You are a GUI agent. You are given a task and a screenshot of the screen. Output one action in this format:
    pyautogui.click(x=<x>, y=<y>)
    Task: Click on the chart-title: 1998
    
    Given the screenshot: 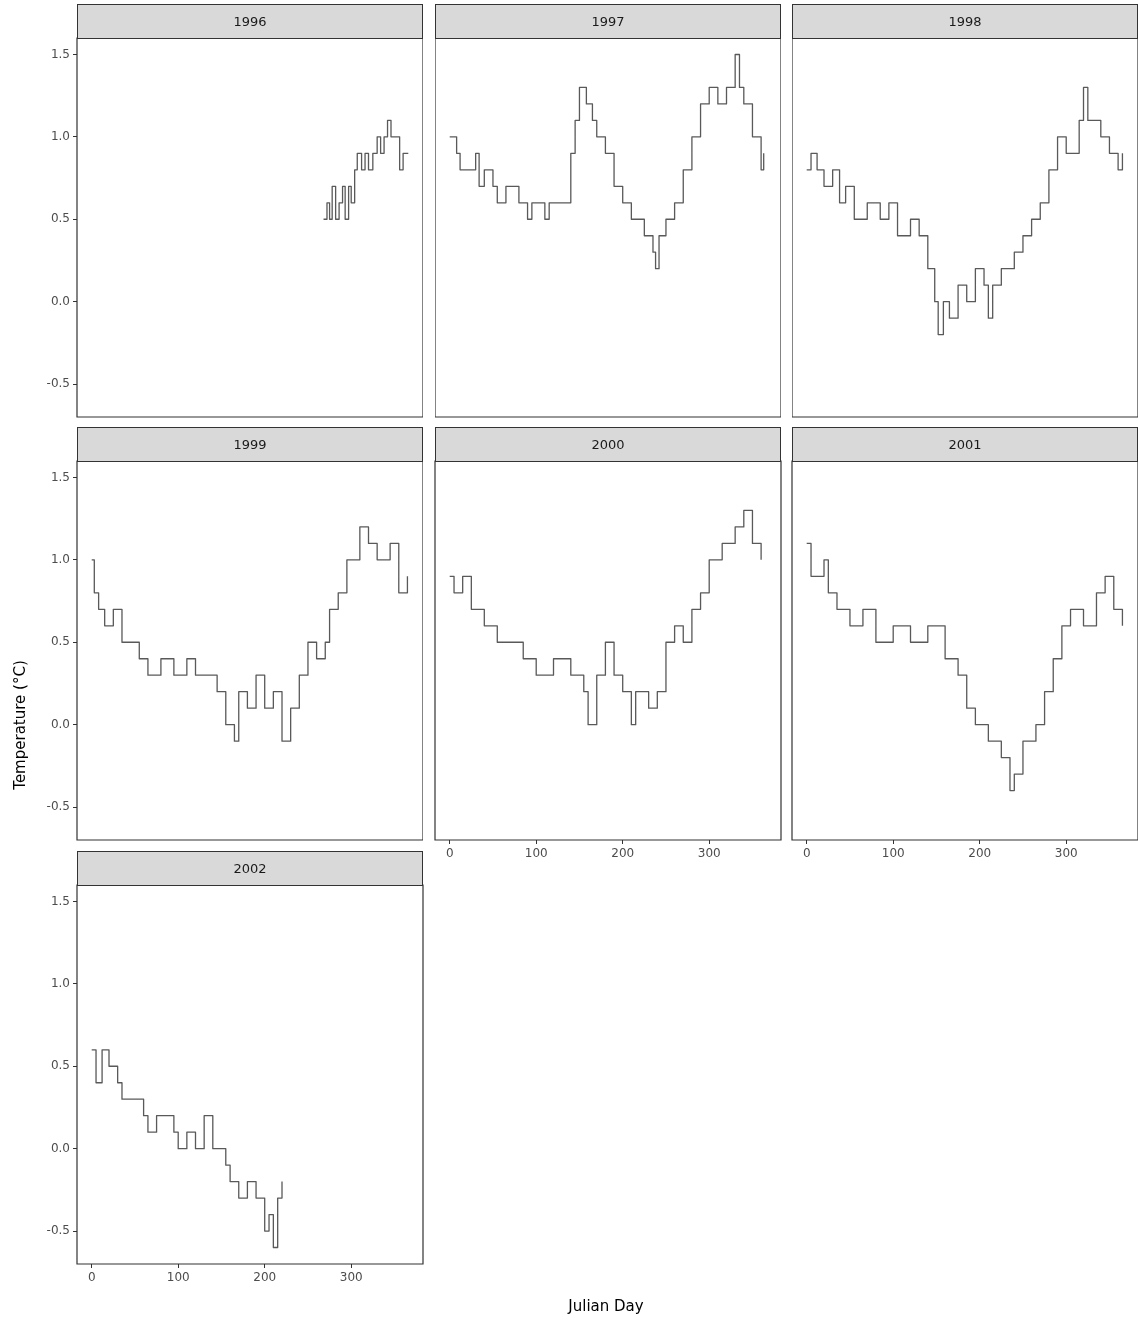 What is the action you would take?
    pyautogui.click(x=965, y=21)
    